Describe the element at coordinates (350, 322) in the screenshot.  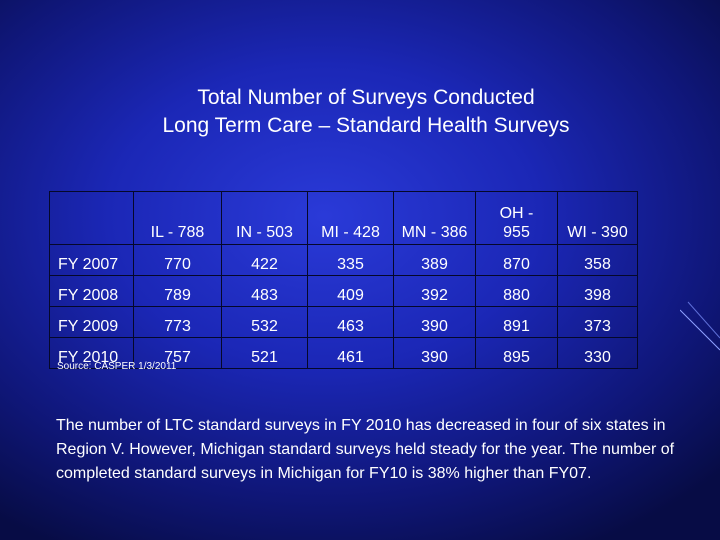
I see `table-cell: 463` at that location.